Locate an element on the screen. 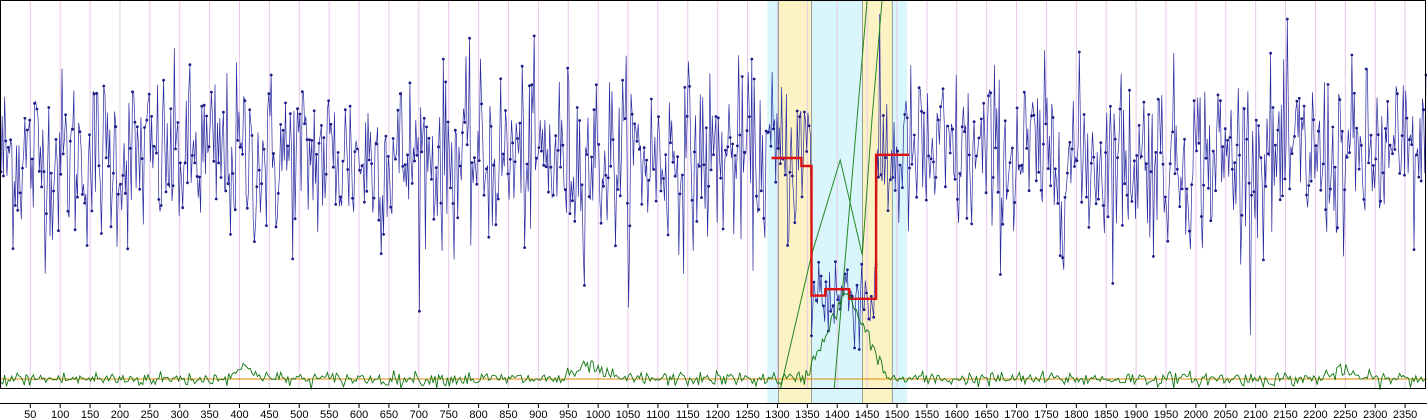 The width and height of the screenshot is (1427, 420). tick-label-1700: 1700 is located at coordinates (1016, 414).